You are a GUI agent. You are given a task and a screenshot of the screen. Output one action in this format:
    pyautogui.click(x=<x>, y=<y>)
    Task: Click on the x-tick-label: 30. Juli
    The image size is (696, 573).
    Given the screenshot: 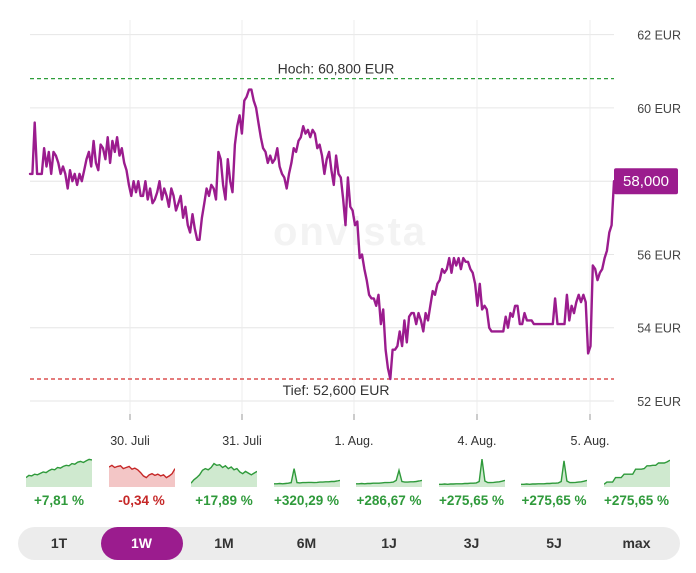 What is the action you would take?
    pyautogui.click(x=130, y=441)
    